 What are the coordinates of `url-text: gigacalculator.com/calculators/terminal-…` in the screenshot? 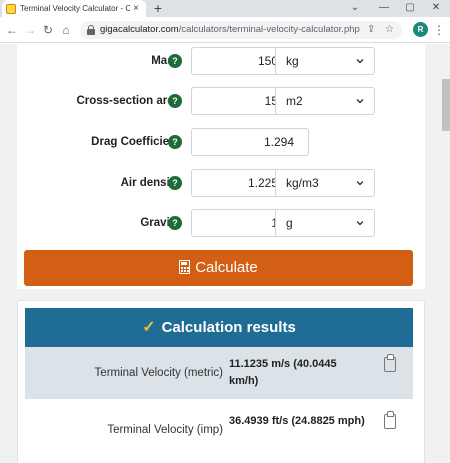 It's located at (230, 30).